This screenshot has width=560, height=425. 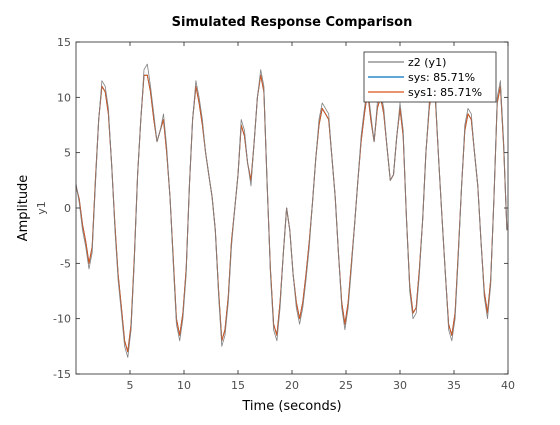 I want to click on x-tick-label: 15, so click(x=238, y=385).